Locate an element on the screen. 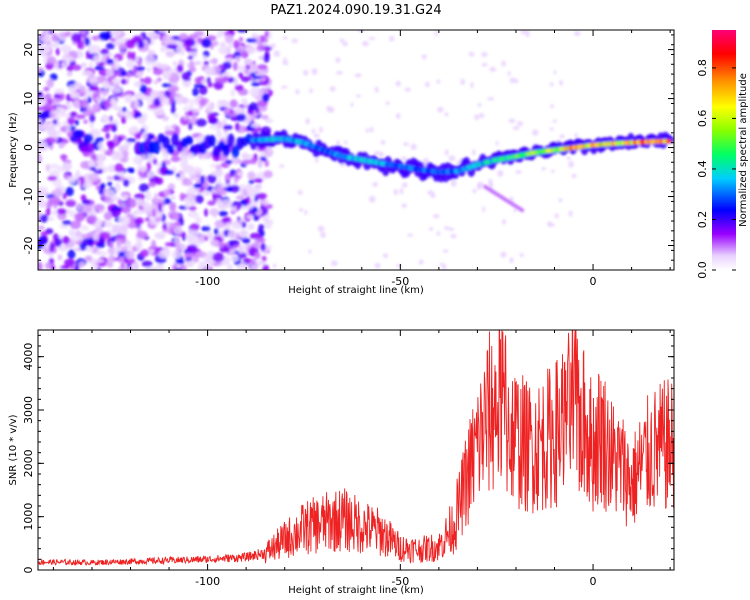  colorbar-tick-label: 0.0 is located at coordinates (702, 270).